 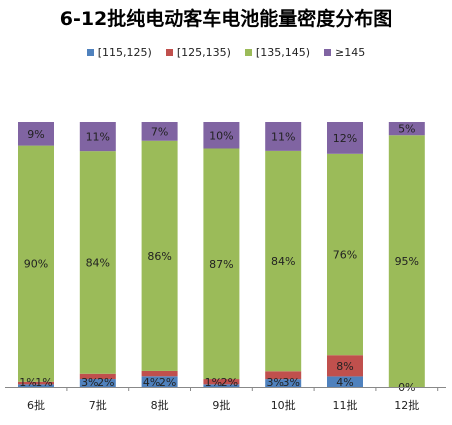 I want to click on data-label: 90%, so click(x=36, y=264).